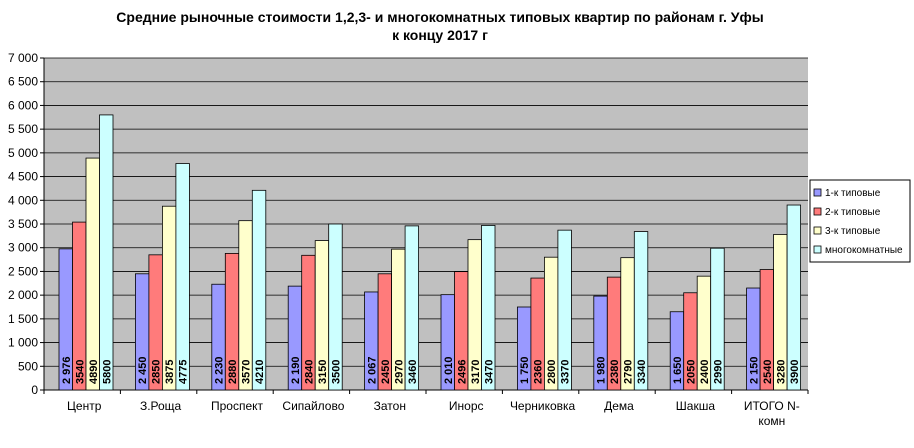 The height and width of the screenshot is (448, 914). What do you see at coordinates (489, 372) in the screenshot?
I see `data-label: 3470` at bounding box center [489, 372].